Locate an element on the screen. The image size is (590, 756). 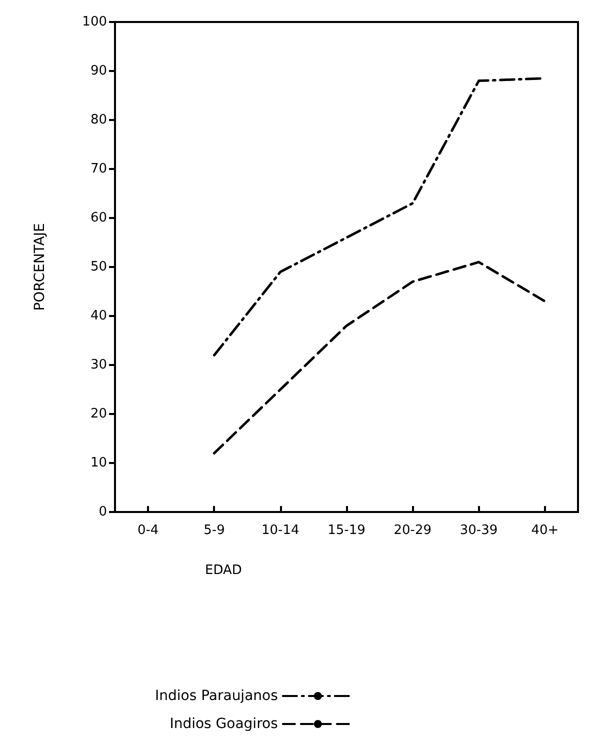
y-tick-label: 50 is located at coordinates (98, 267).